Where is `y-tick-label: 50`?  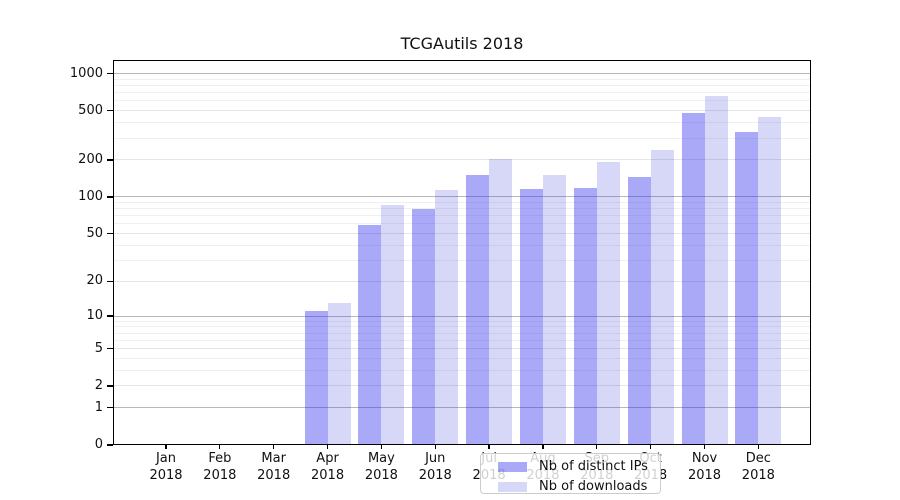
y-tick-label: 50 is located at coordinates (94, 233).